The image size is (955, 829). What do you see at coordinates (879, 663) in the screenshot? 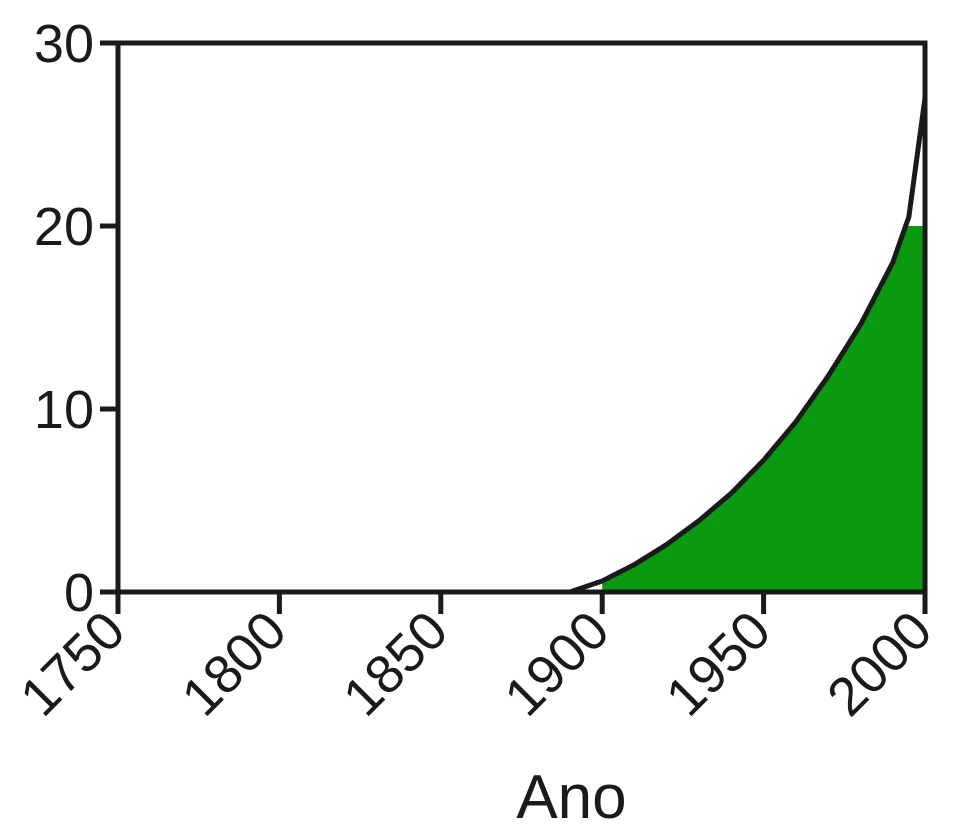
I see `x-tick-label: 2000` at bounding box center [879, 663].